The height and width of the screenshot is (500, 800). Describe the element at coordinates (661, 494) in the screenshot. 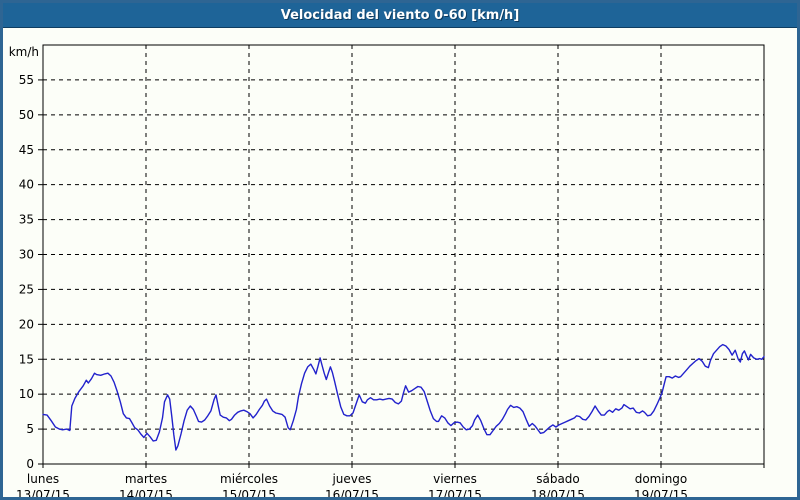

I see `x-day-date-label: 19/07/15` at that location.